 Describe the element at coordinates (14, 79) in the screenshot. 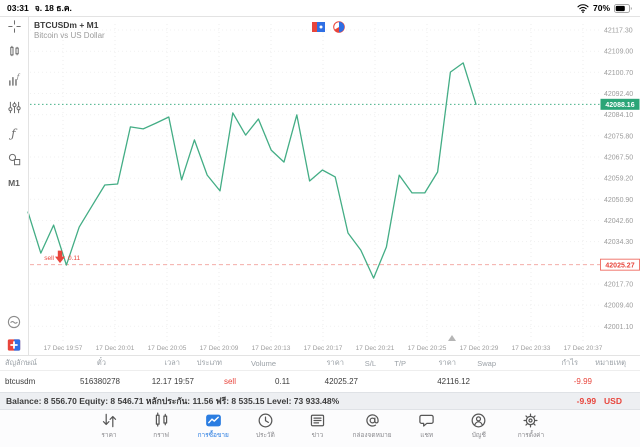

I see `indicators-icon: f` at that location.